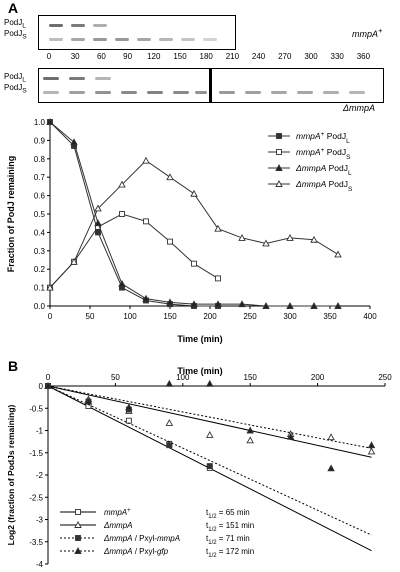 This screenshot has height=572, width=400. I want to click on x-tick-label: 200, so click(318, 377).